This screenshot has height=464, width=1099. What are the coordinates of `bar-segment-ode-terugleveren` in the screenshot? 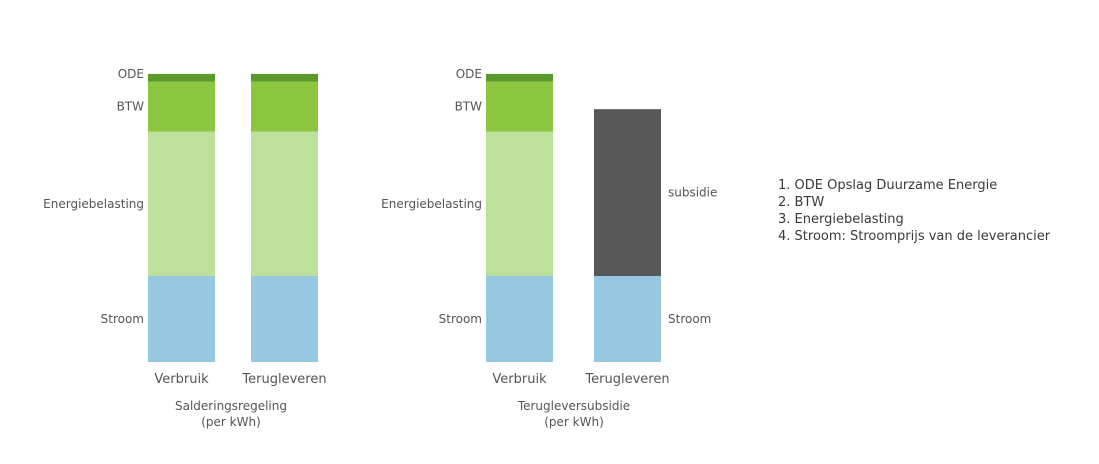 It's located at (284, 77).